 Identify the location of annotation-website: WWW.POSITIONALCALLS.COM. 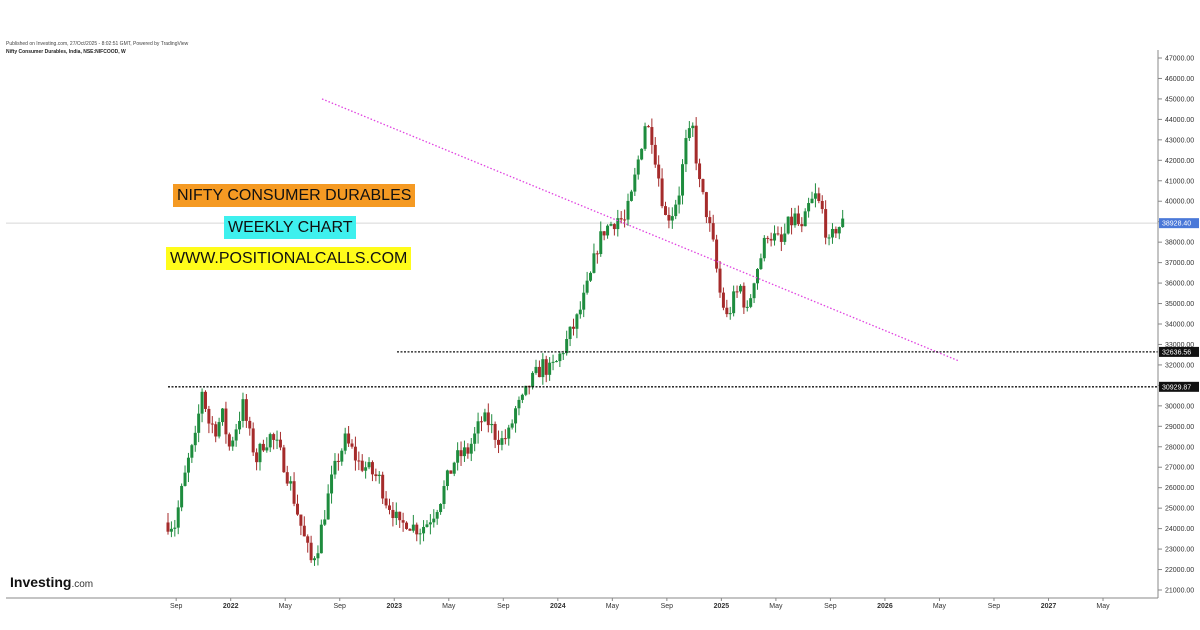
(289, 258).